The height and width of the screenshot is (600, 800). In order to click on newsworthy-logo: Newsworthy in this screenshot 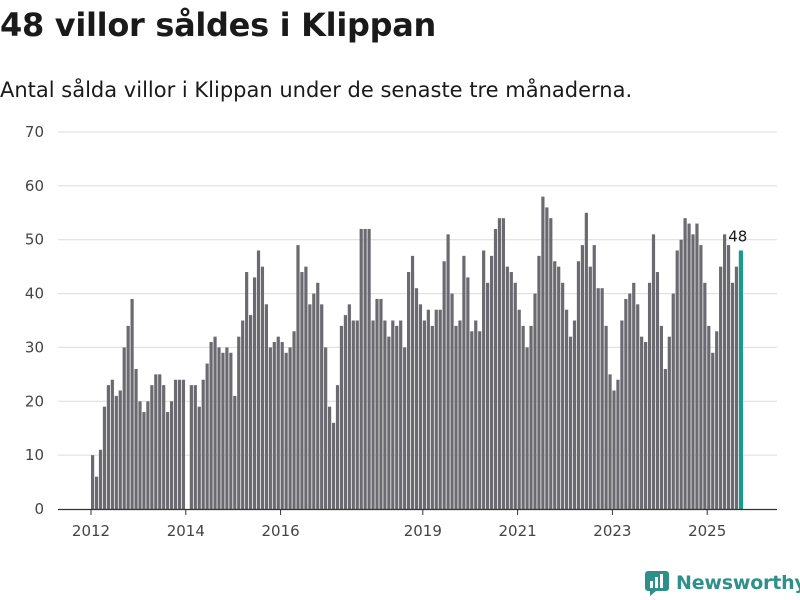, I will do `click(722, 583)`.